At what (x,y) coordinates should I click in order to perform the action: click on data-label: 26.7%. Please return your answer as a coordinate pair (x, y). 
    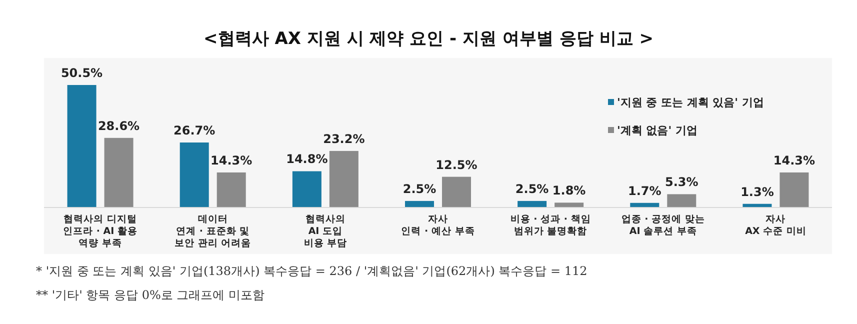
    Looking at the image, I should click on (195, 130).